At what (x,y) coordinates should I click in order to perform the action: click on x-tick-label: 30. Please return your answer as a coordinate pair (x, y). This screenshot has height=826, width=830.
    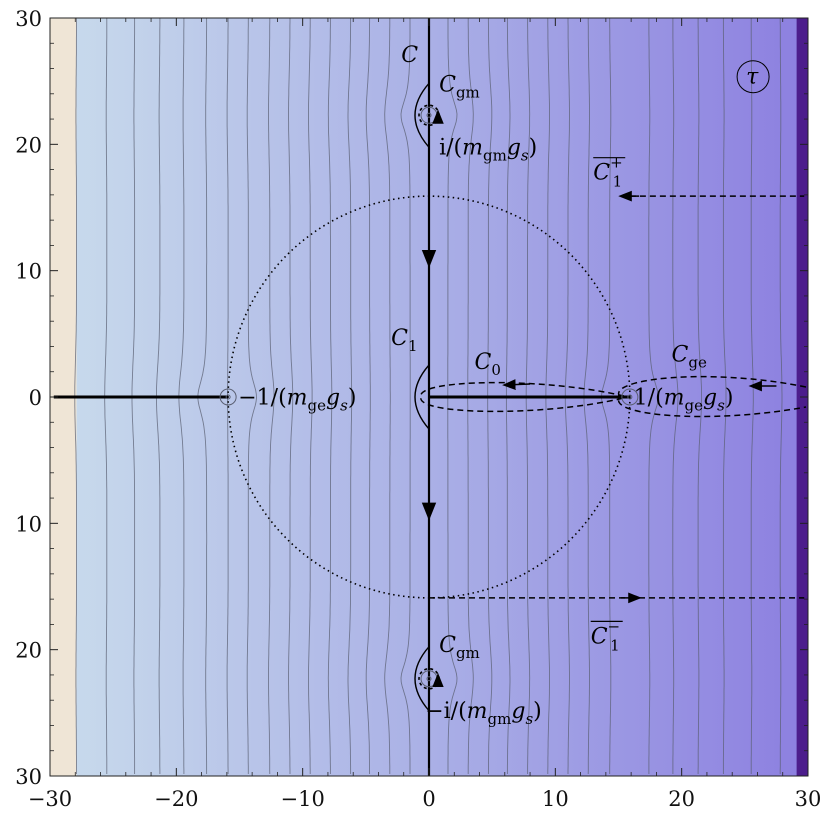
    Looking at the image, I should click on (808, 799).